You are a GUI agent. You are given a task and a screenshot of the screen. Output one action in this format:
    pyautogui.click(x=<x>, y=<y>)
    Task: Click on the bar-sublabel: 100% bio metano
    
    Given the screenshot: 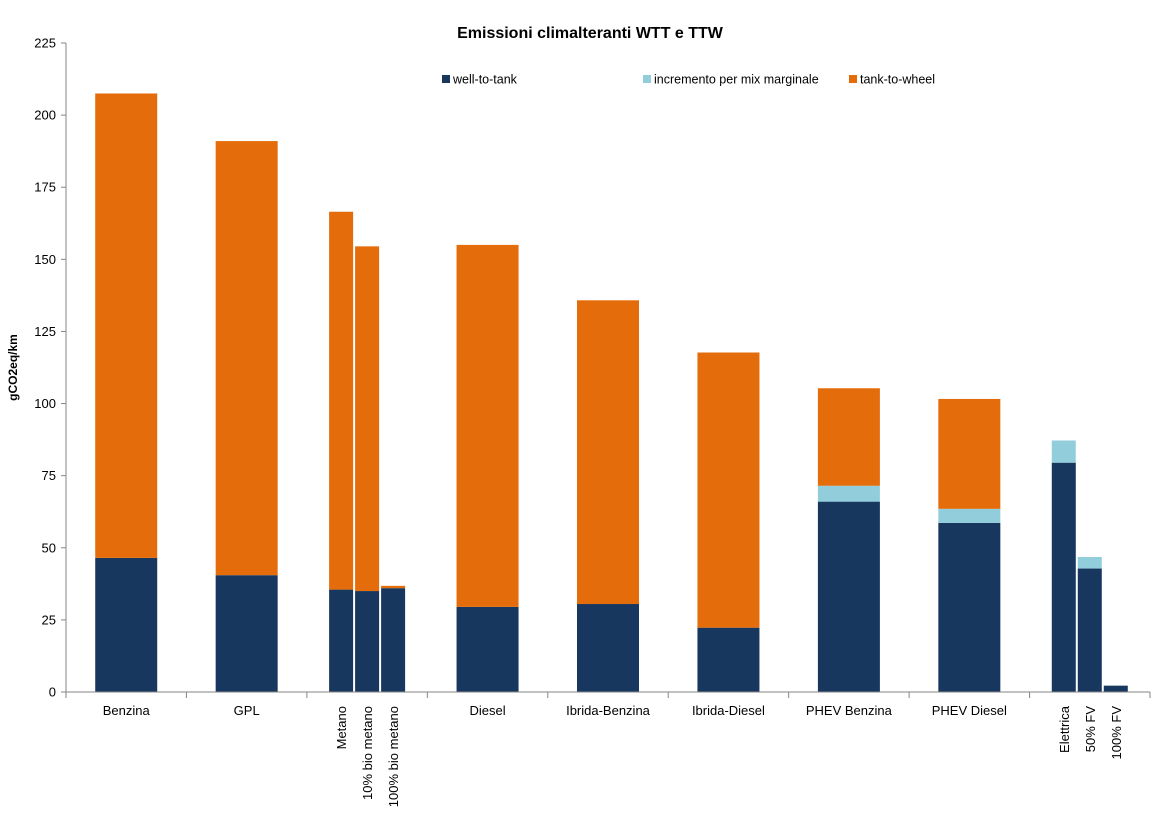 What is the action you would take?
    pyautogui.click(x=393, y=756)
    